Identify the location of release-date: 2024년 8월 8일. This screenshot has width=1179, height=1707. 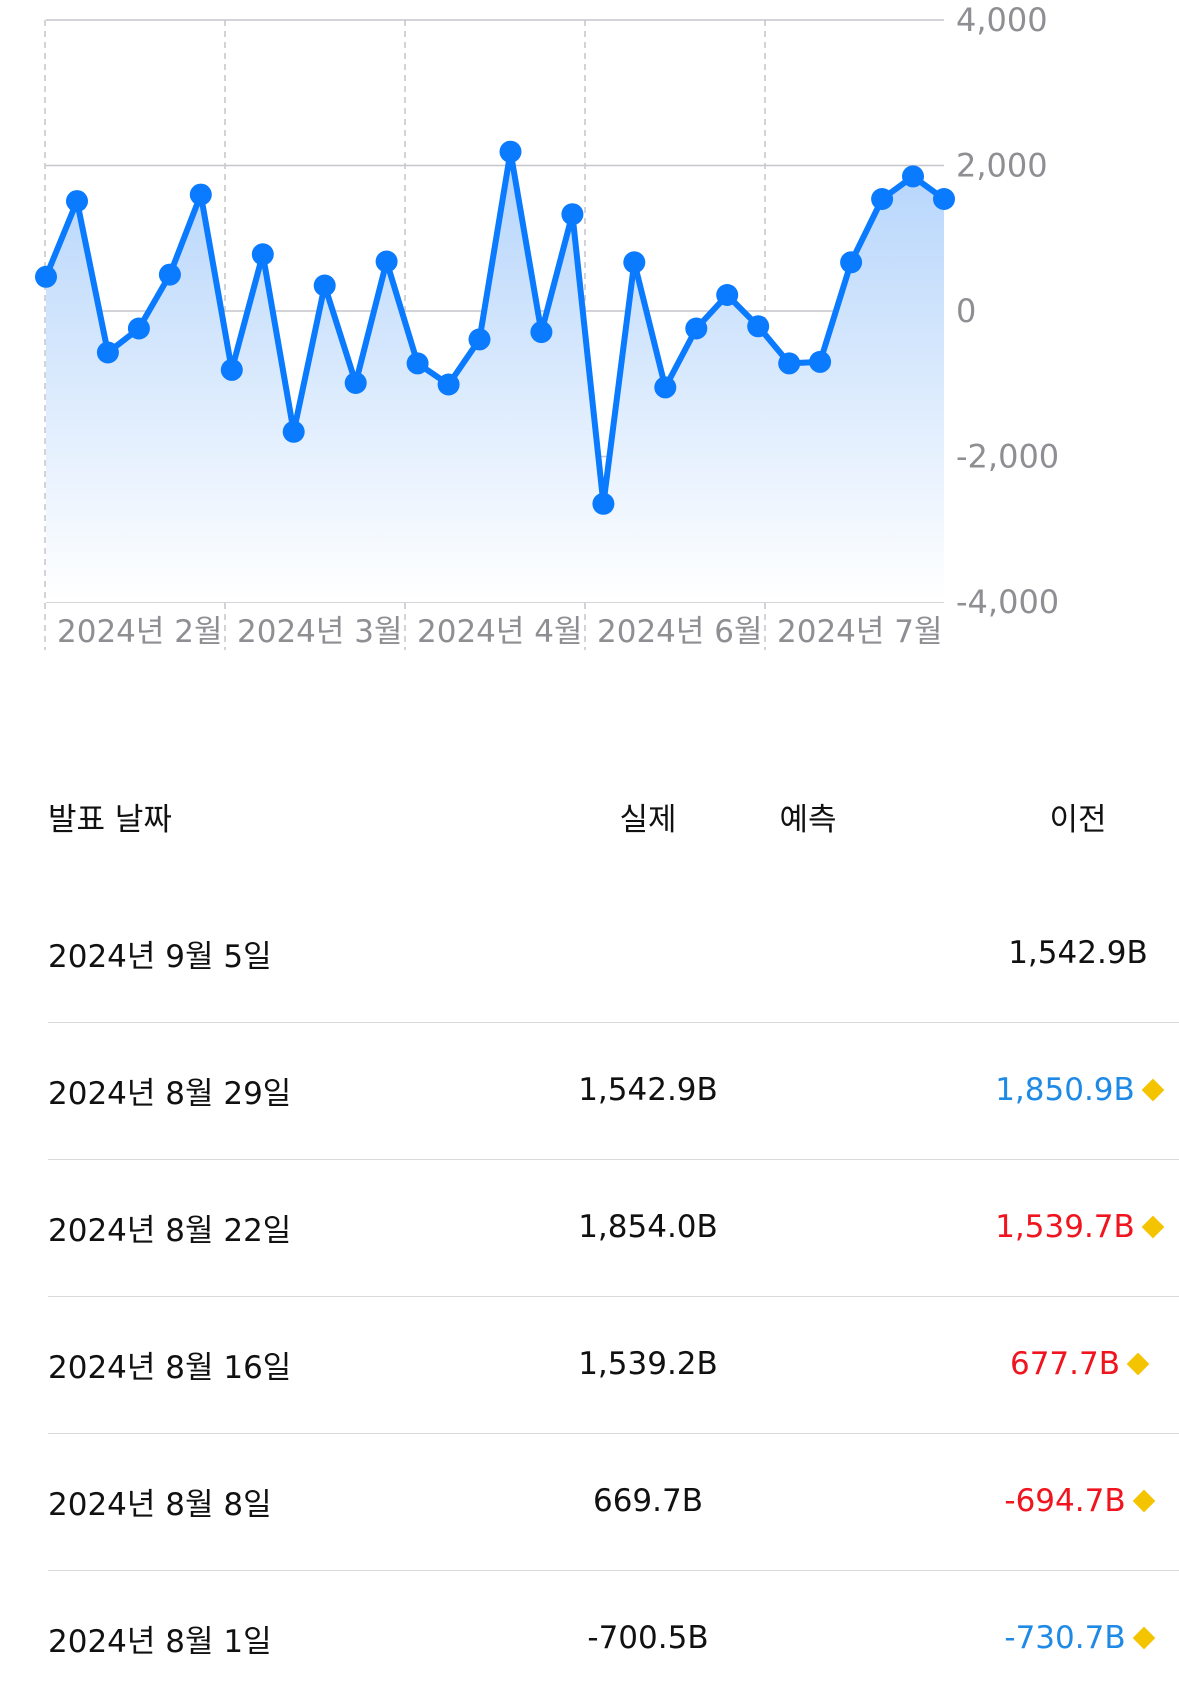
(160, 1504).